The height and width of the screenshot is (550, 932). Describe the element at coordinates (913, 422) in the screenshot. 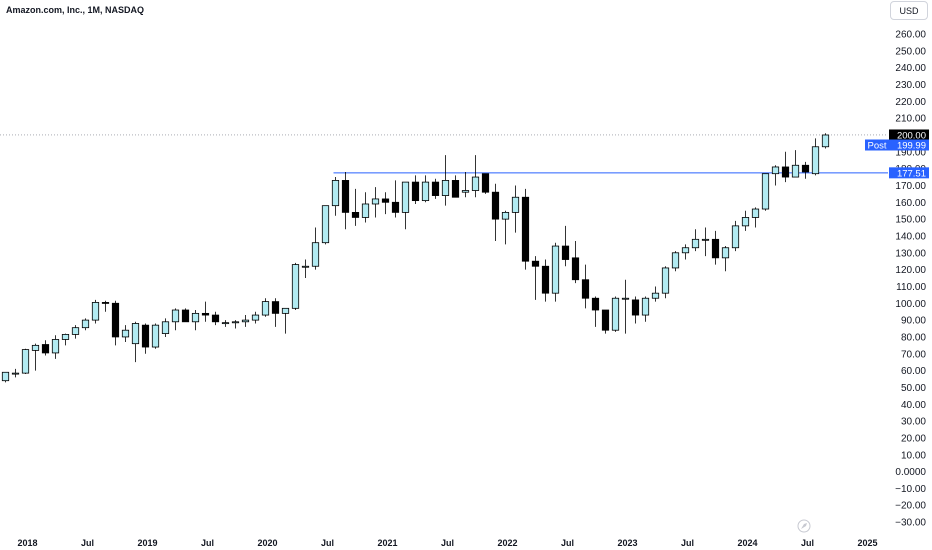

I see `y-tick-label: 30.00` at that location.